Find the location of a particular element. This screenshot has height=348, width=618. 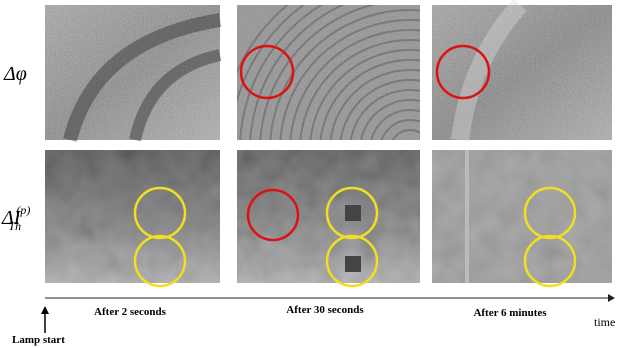

row-label-sup: (p) is located at coordinates (23, 210).